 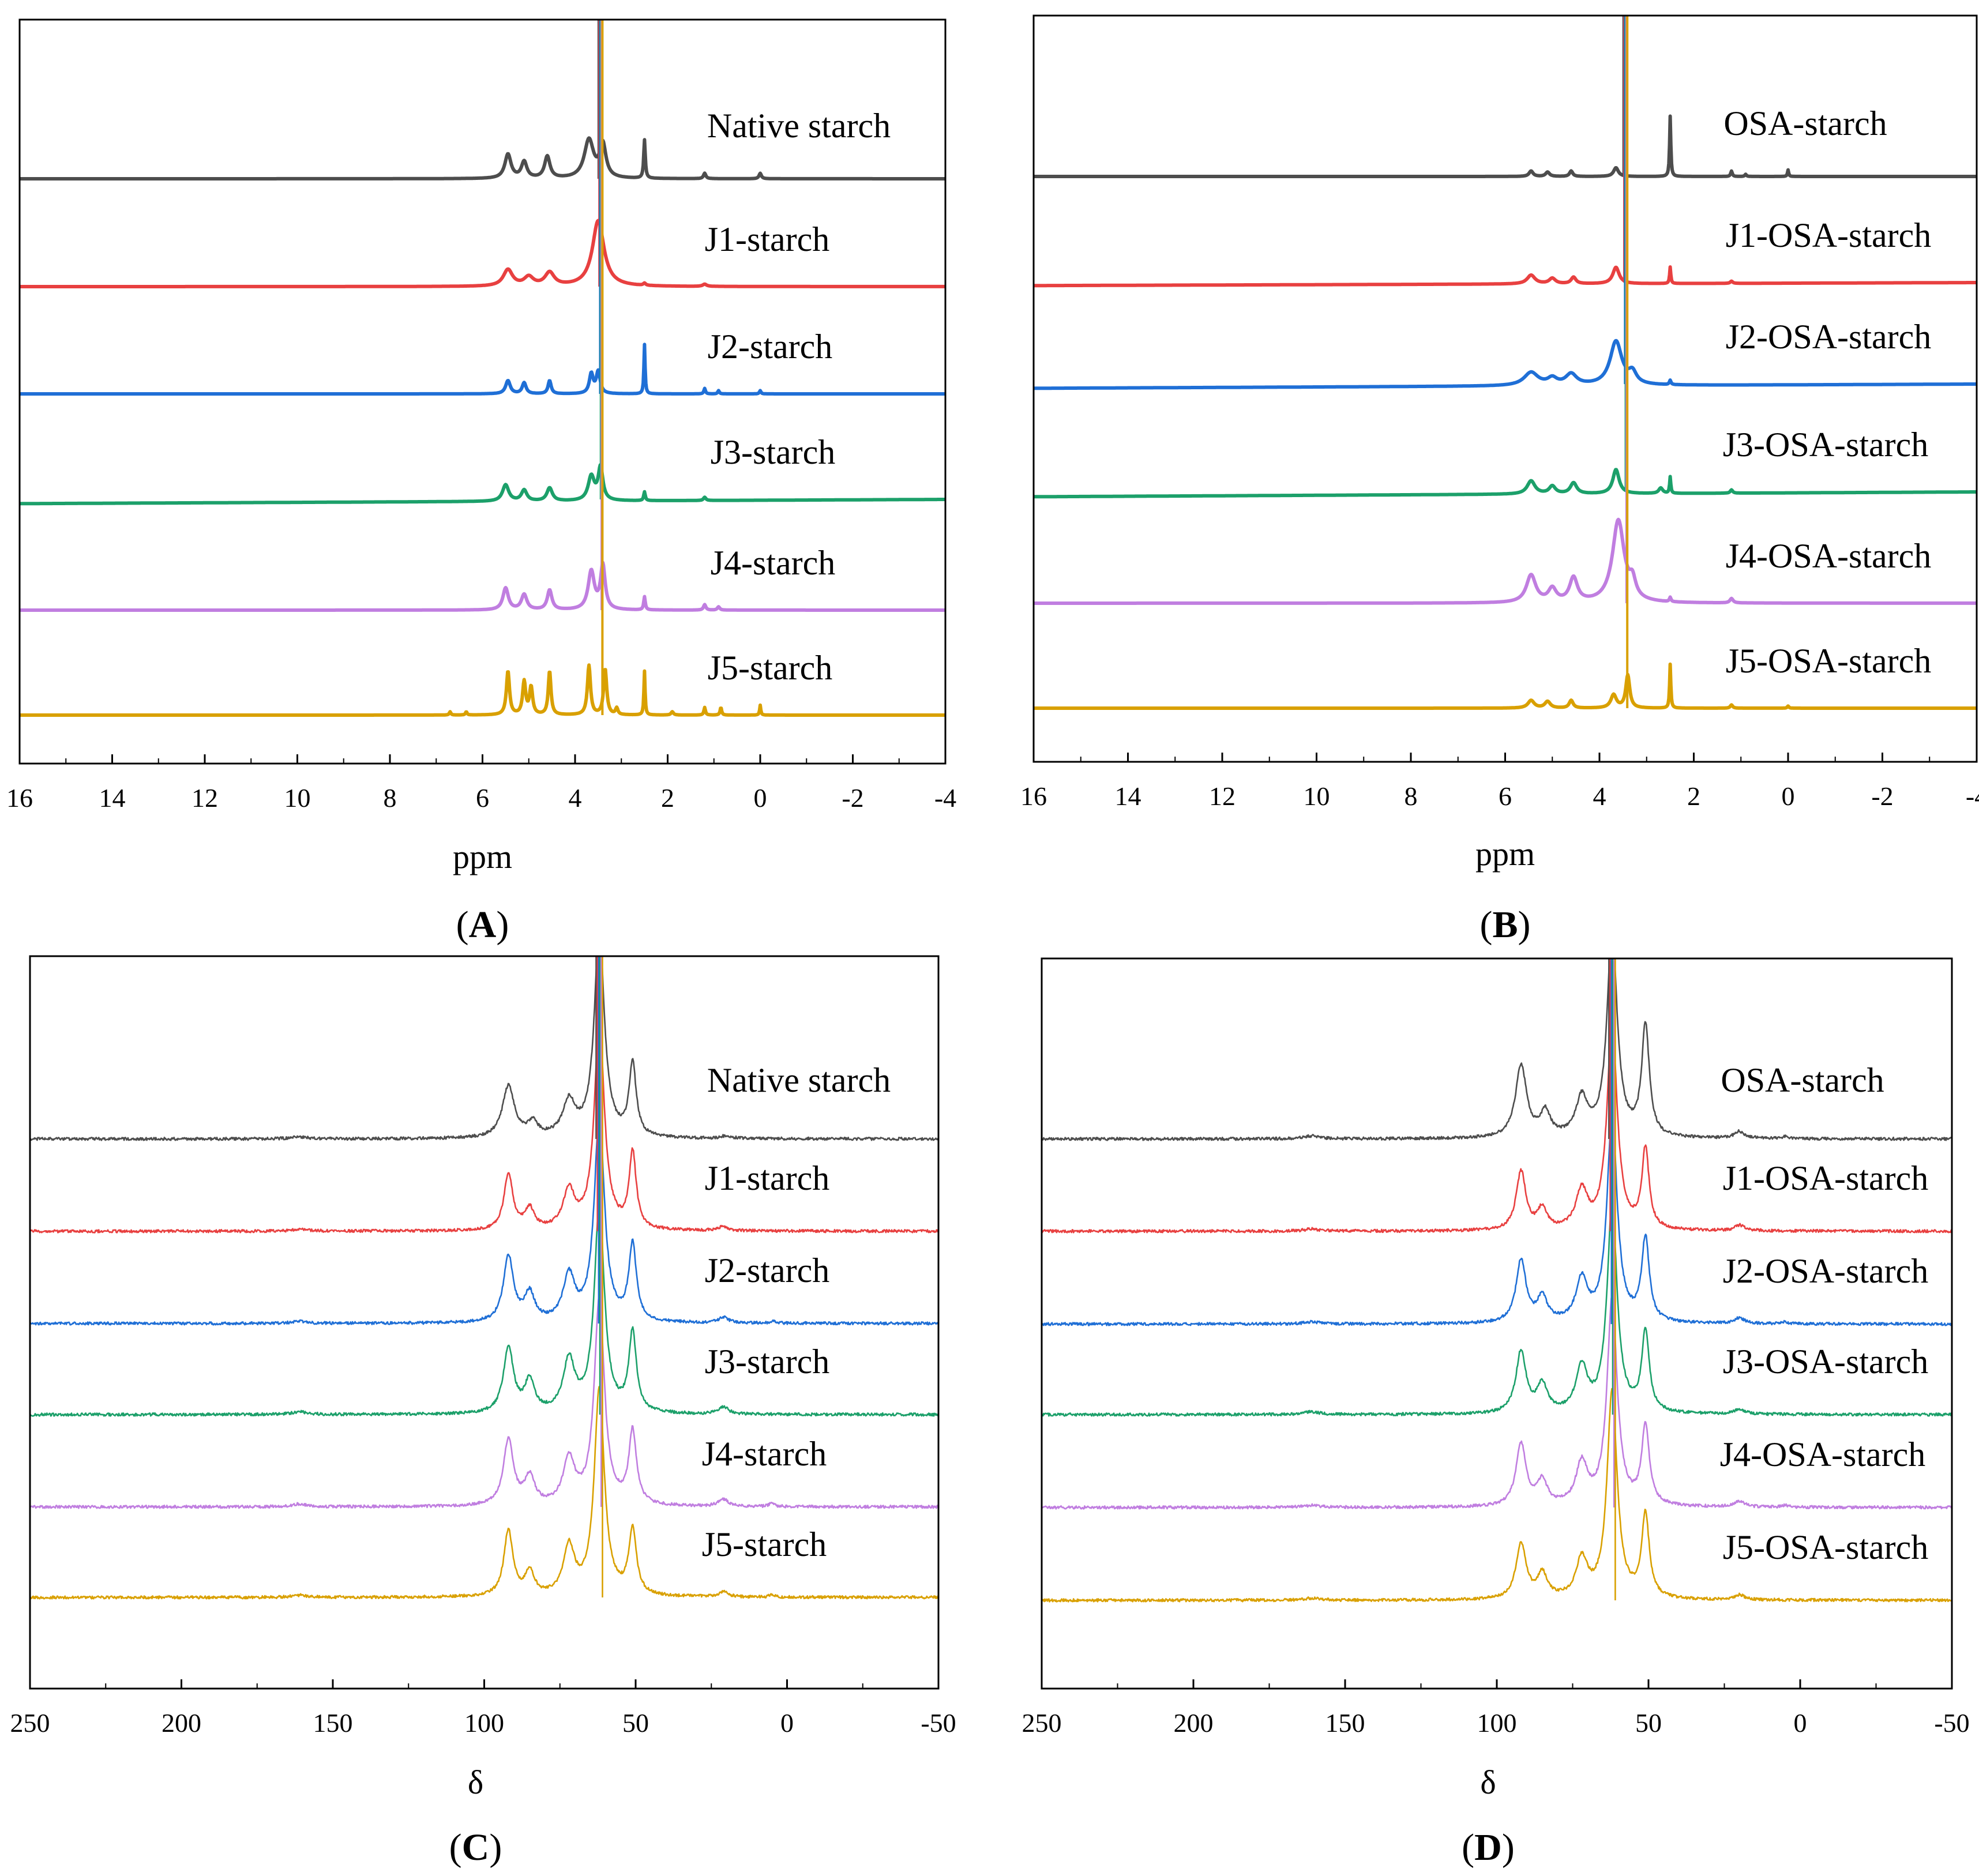 I want to click on x-tick-label: -50, so click(x=938, y=1723).